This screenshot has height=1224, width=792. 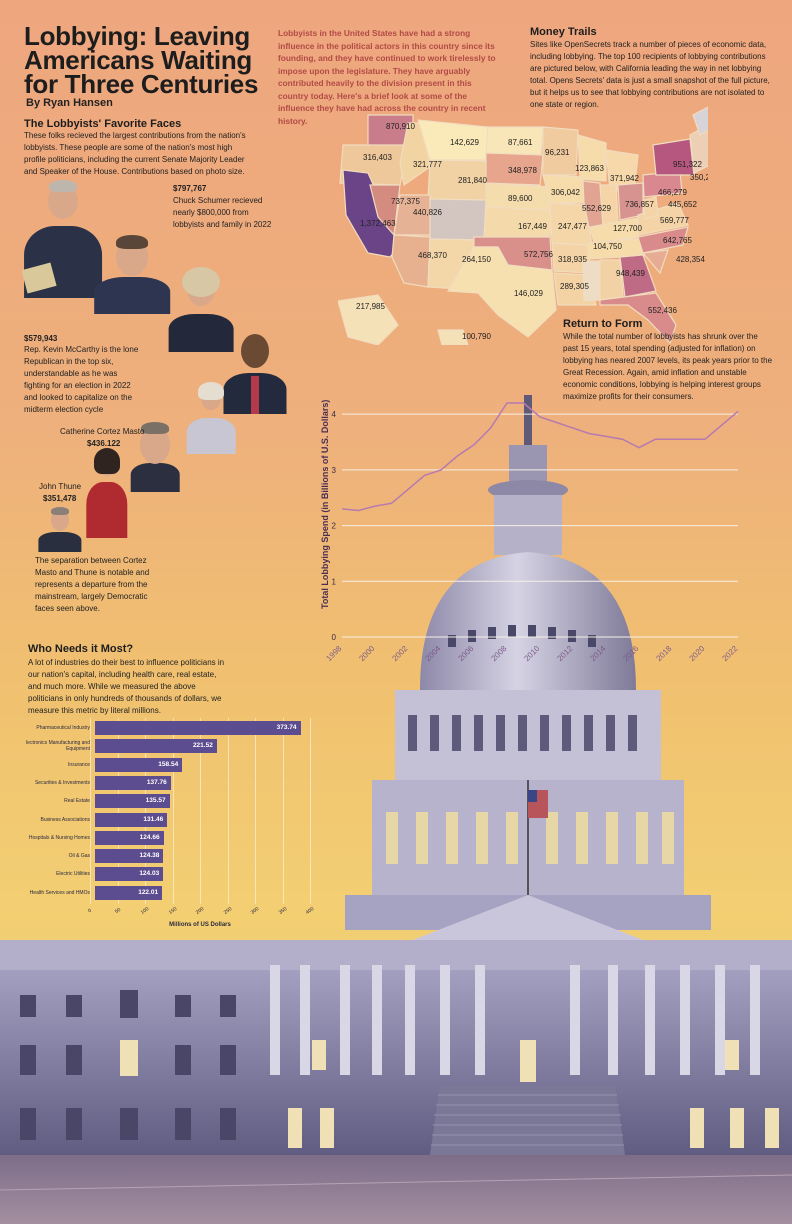 I want to click on map-state-ak, so click(x=368, y=319).